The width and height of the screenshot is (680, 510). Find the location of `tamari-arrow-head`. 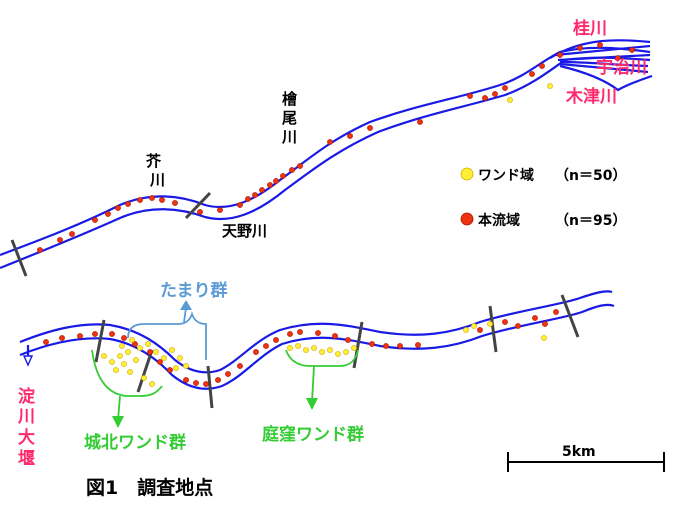

tamari-arrow-head is located at coordinates (186, 305).